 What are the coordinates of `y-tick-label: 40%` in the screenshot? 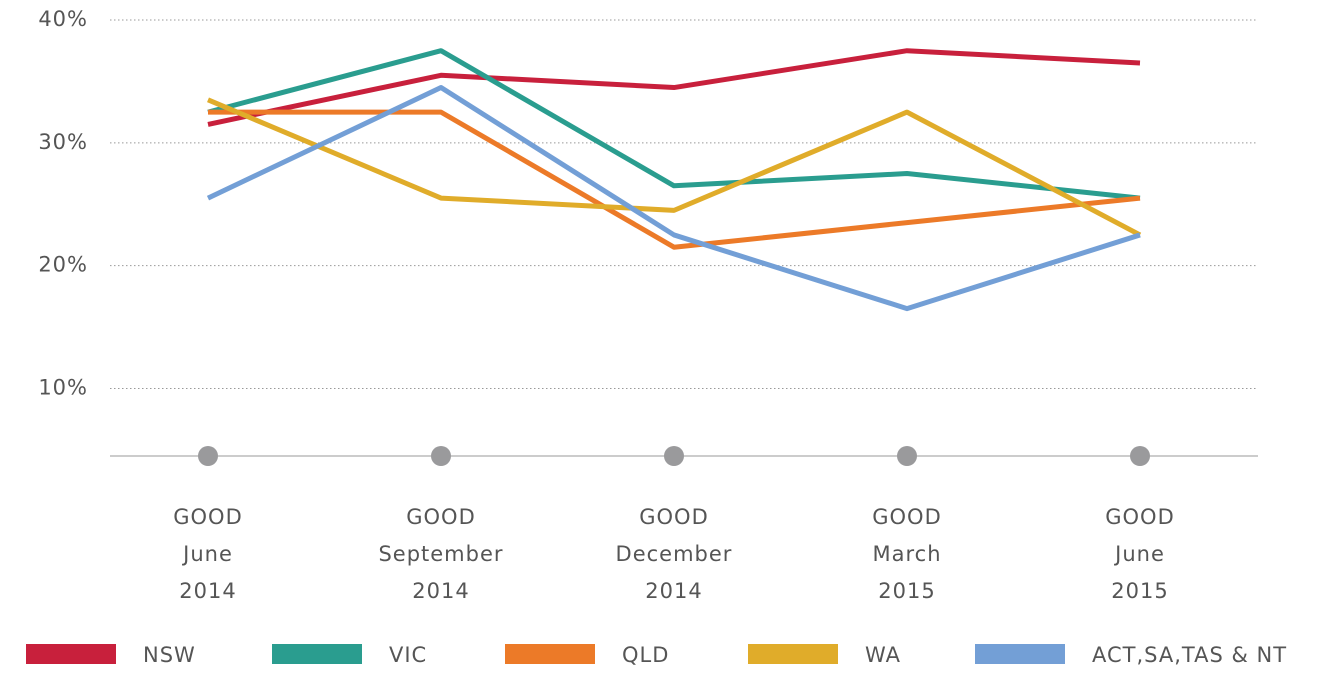 It's located at (63, 19).